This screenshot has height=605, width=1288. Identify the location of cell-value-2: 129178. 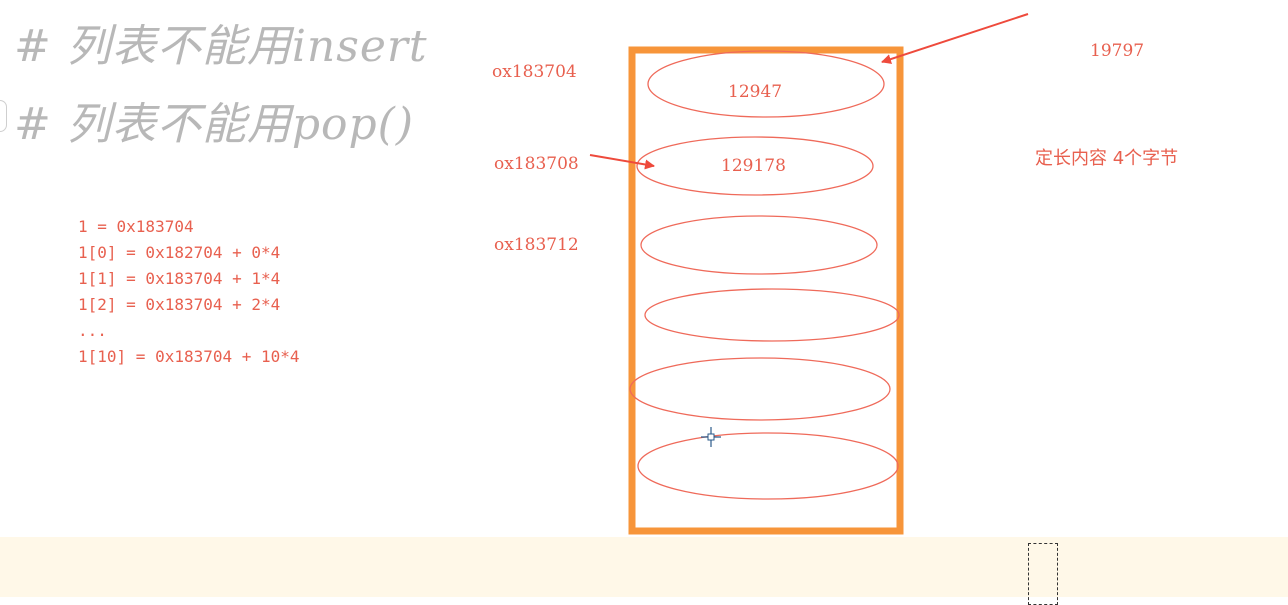
(753, 166).